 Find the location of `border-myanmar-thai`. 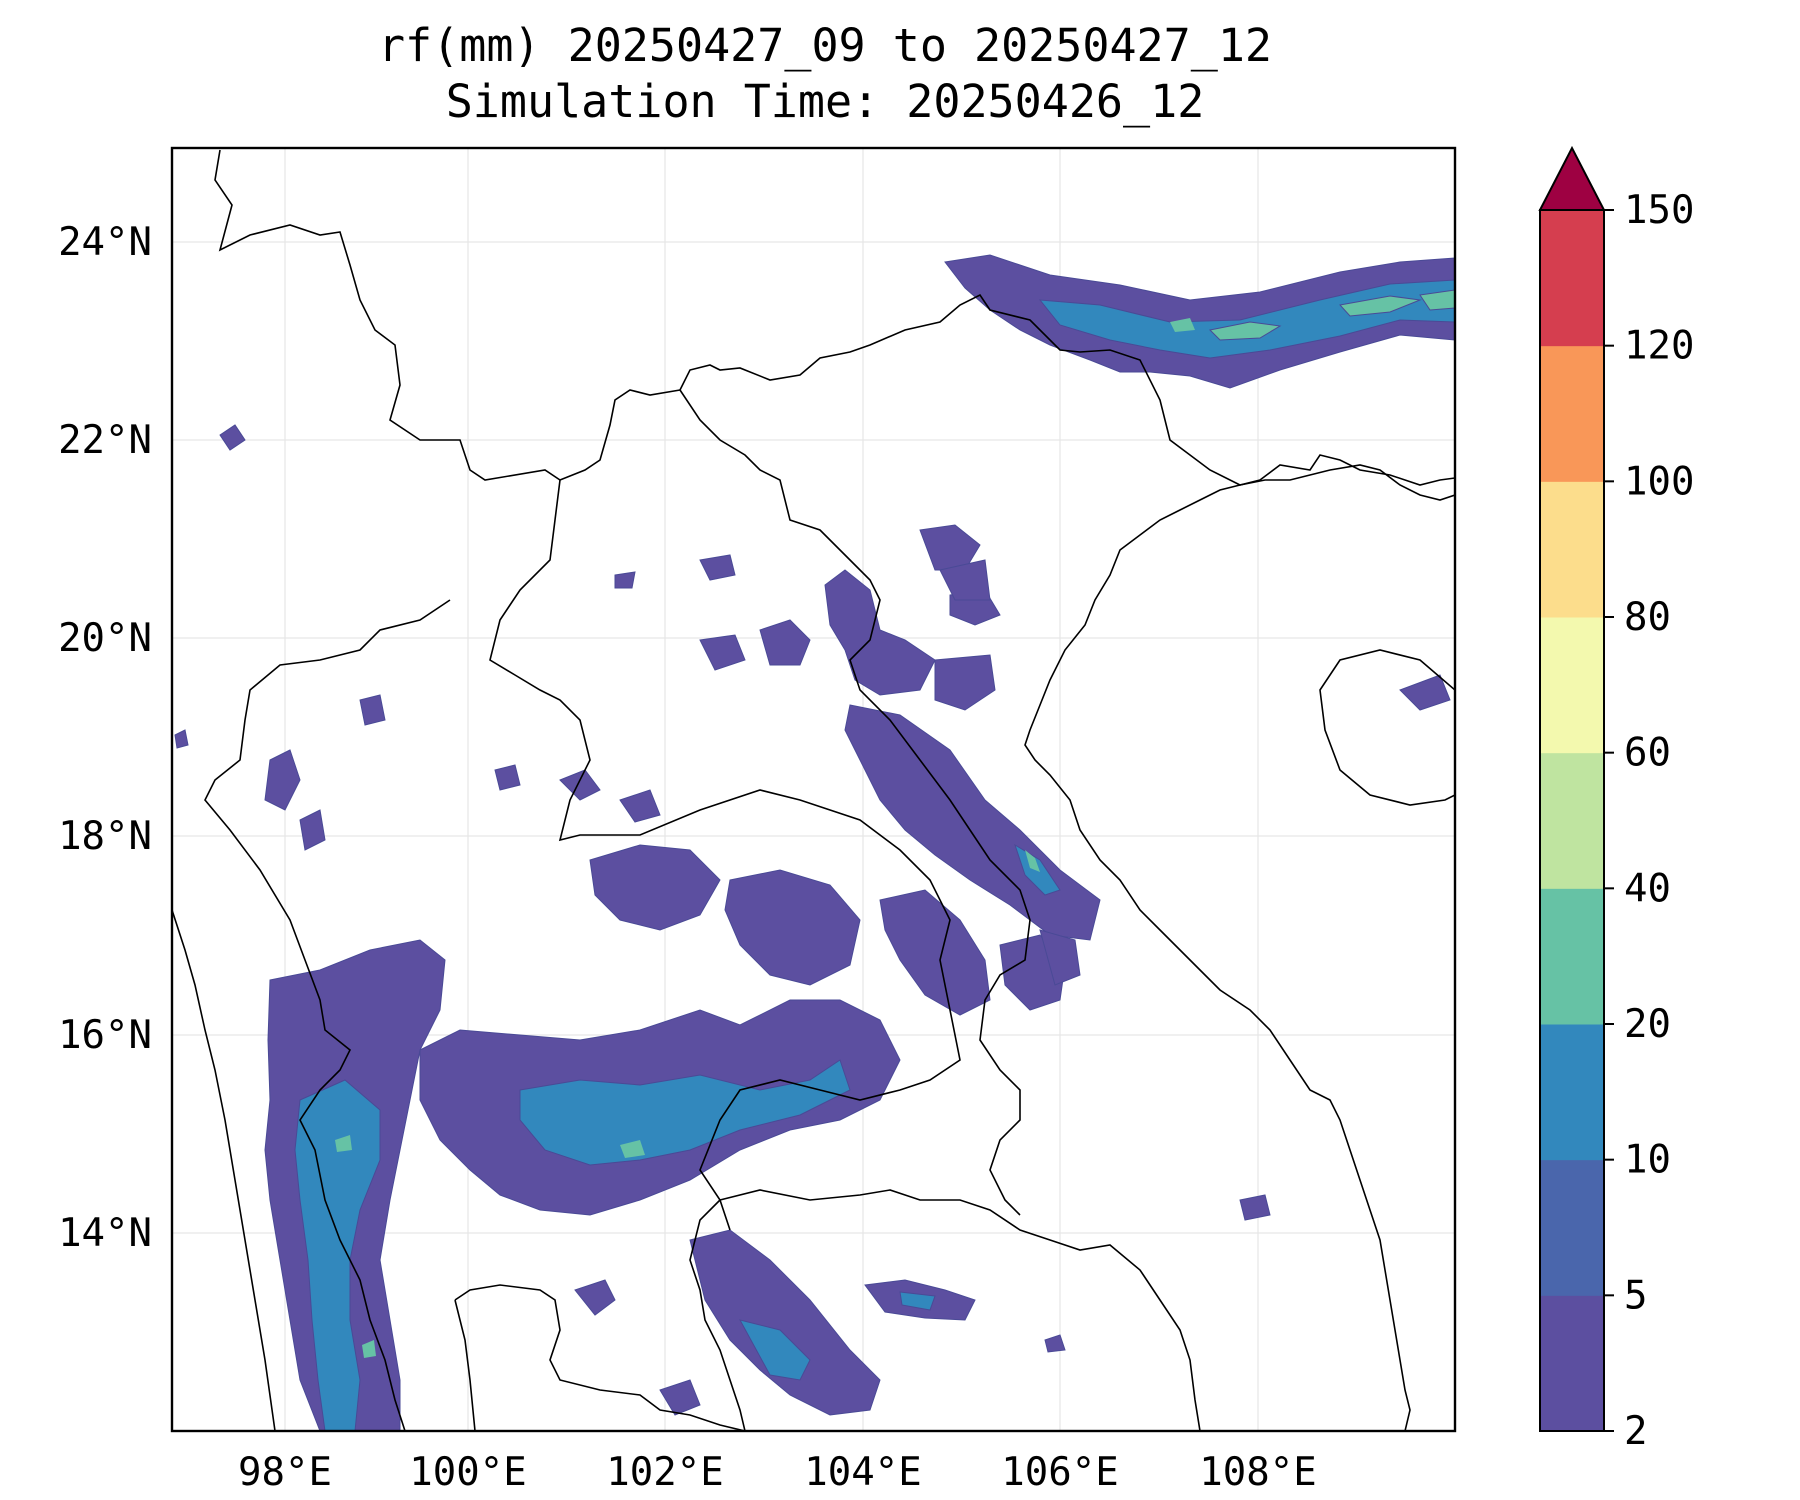

border-myanmar-thai is located at coordinates (327, 1015).